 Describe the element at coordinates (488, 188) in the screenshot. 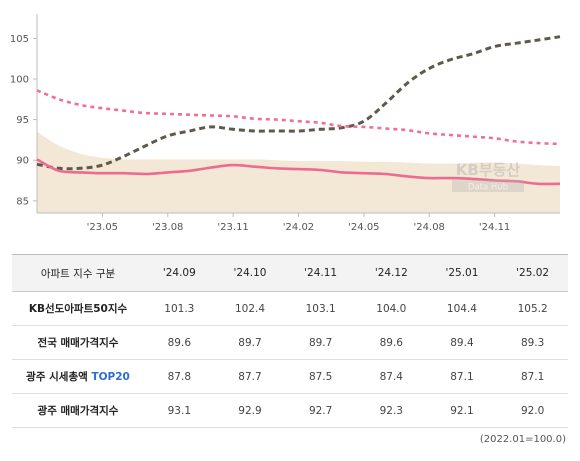

I see `watermark-subtitle: Data Hub` at that location.